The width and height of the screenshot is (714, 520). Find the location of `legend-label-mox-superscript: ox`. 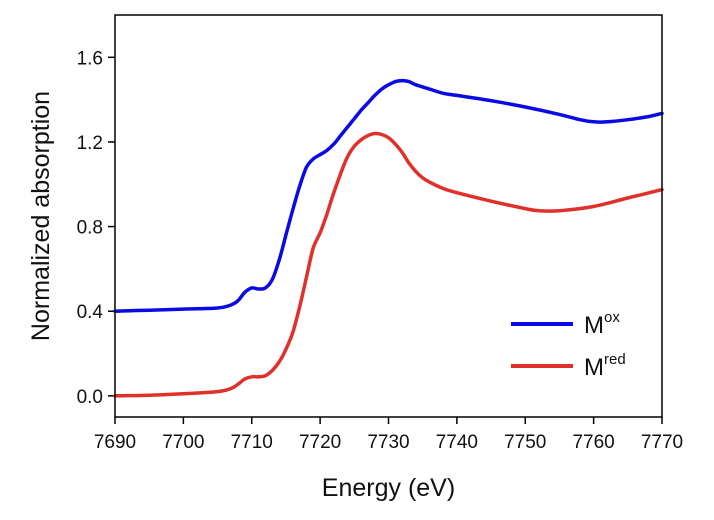

legend-label-mox-superscript: ox is located at coordinates (612, 317).